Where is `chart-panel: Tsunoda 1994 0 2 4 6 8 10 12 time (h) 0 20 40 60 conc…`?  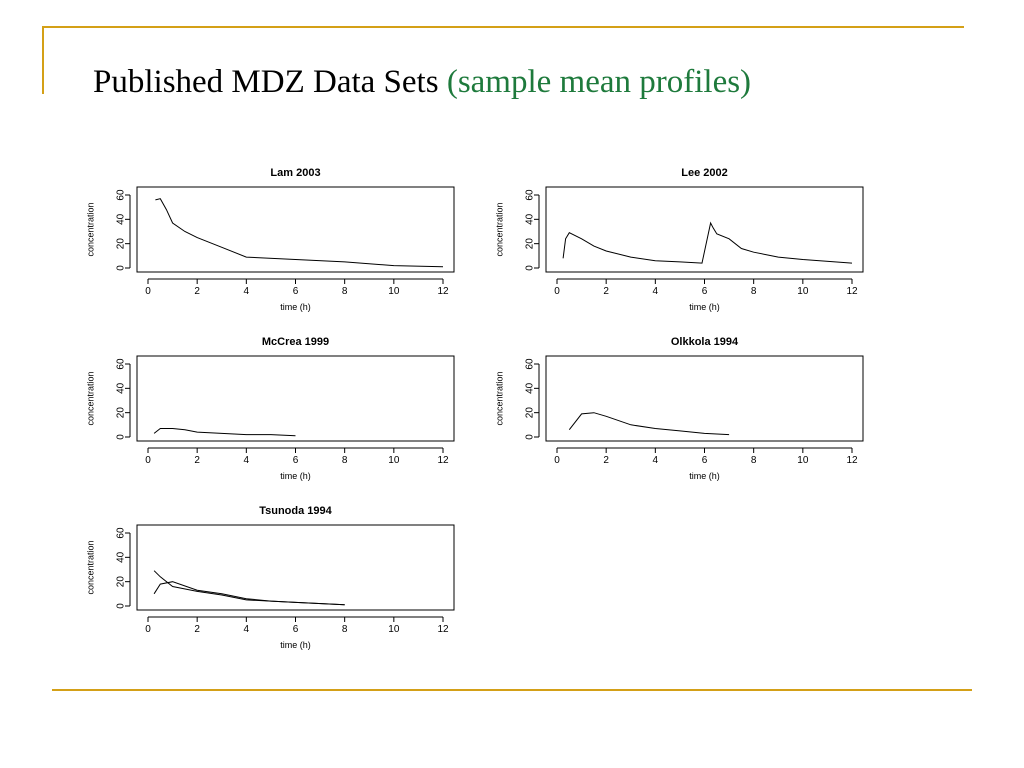 chart-panel: Tsunoda 1994 0 2 4 6 8 10 12 time (h) 0 20 40 60 conc… is located at coordinates (270, 577).